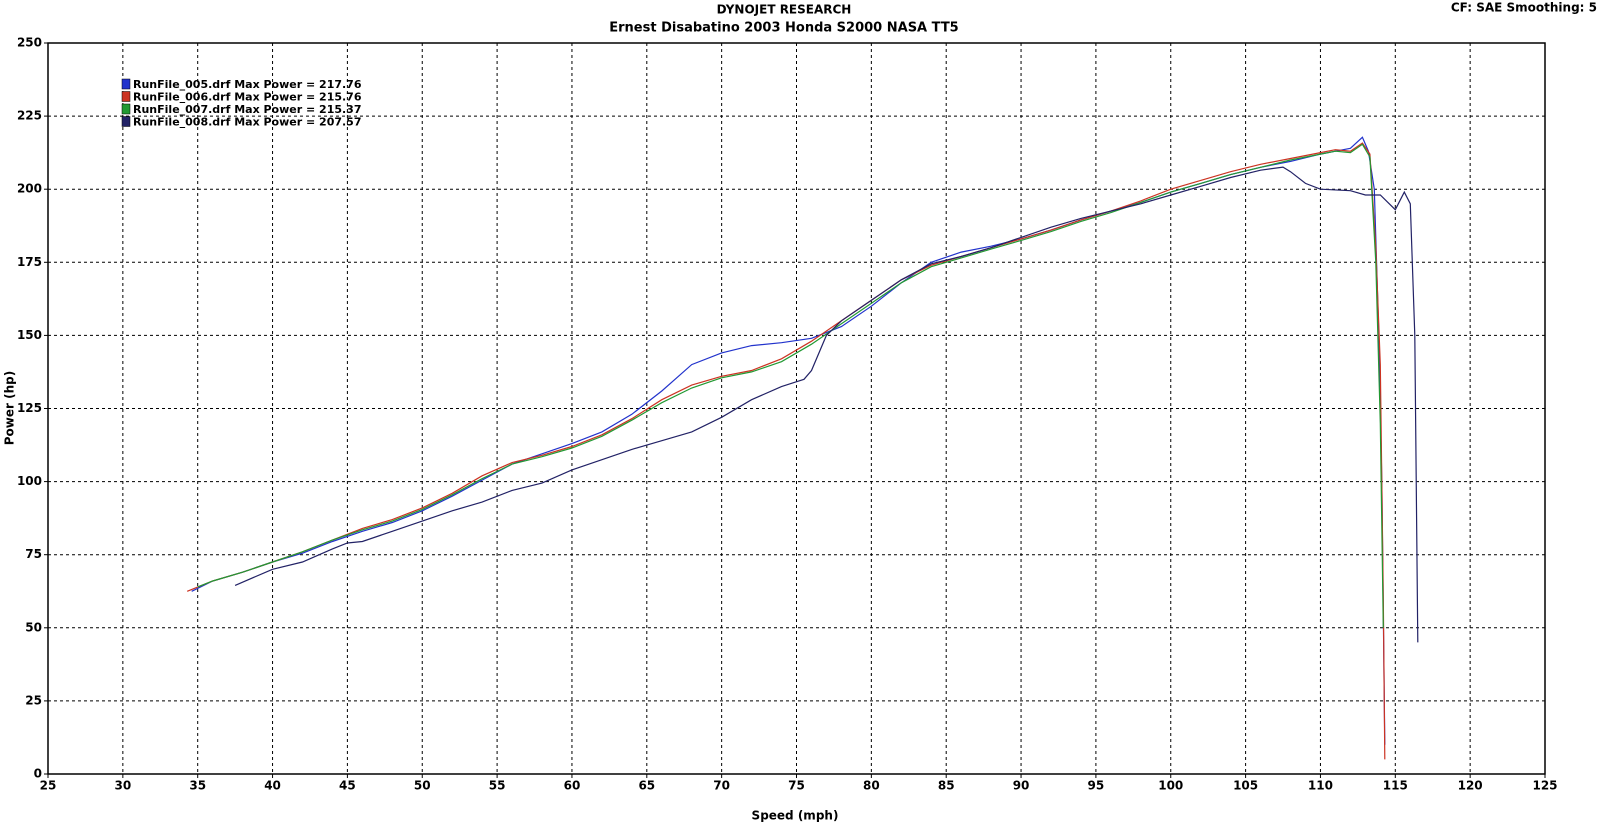  What do you see at coordinates (572, 786) in the screenshot?
I see `x-tick-label: 60` at bounding box center [572, 786].